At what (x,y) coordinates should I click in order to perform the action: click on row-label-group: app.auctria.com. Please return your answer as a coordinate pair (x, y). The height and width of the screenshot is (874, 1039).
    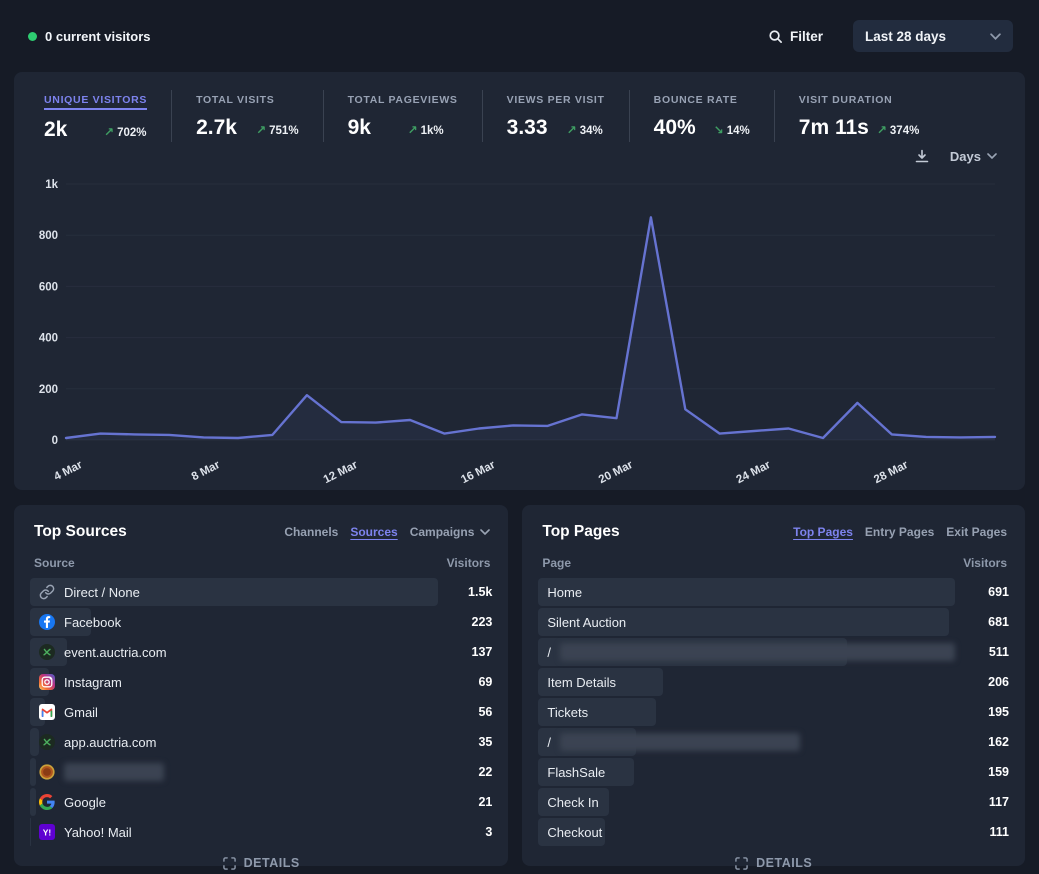
    Looking at the image, I should click on (93, 742).